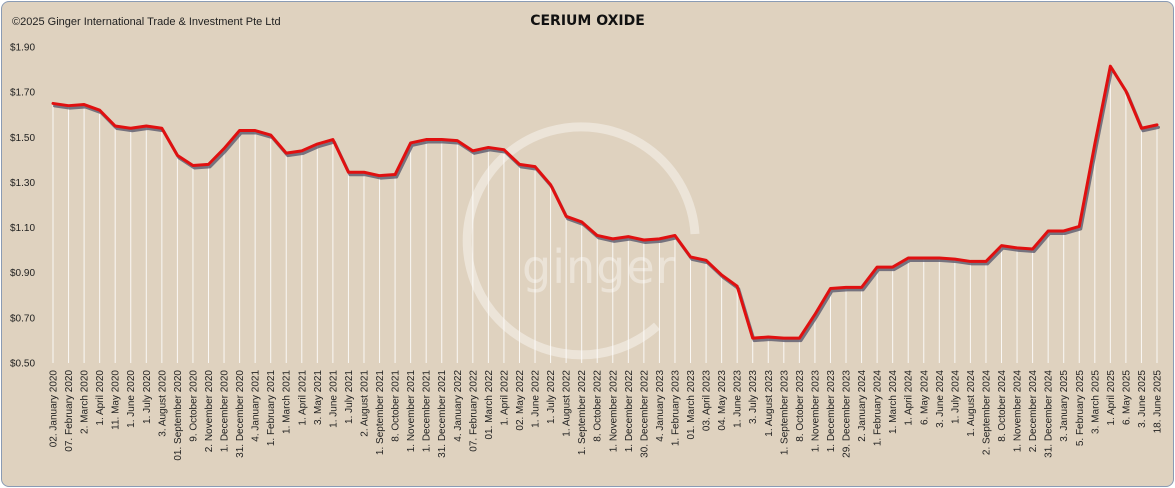  I want to click on x-tick-label: 1. July 2021, so click(349, 397).